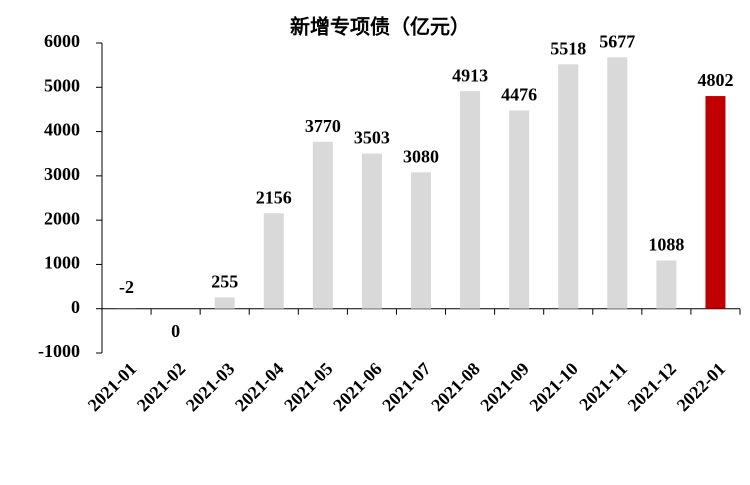 This screenshot has width=750, height=485. What do you see at coordinates (617, 41) in the screenshot?
I see `data-label: 5677` at bounding box center [617, 41].